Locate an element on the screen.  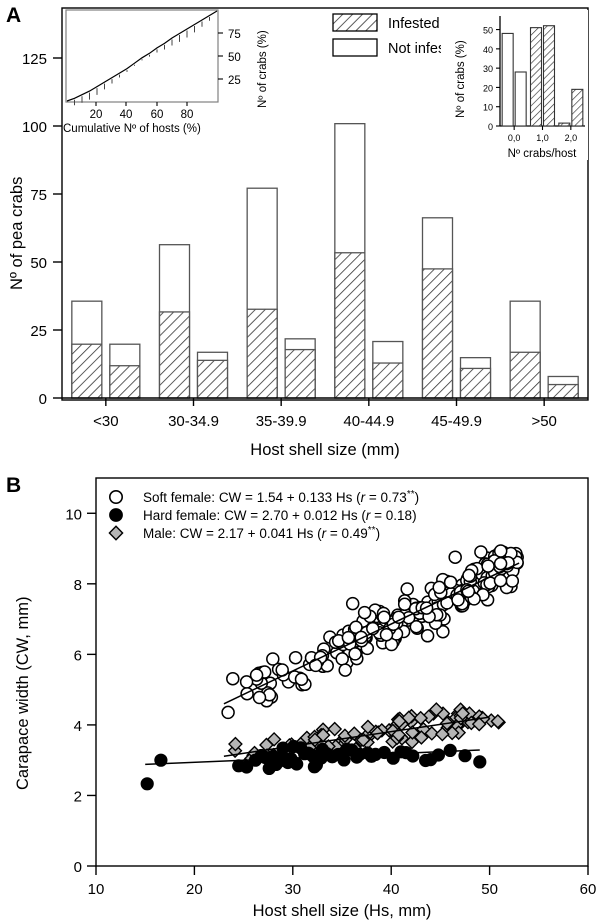
y-tick: 75 is located at coordinates (46, 195).